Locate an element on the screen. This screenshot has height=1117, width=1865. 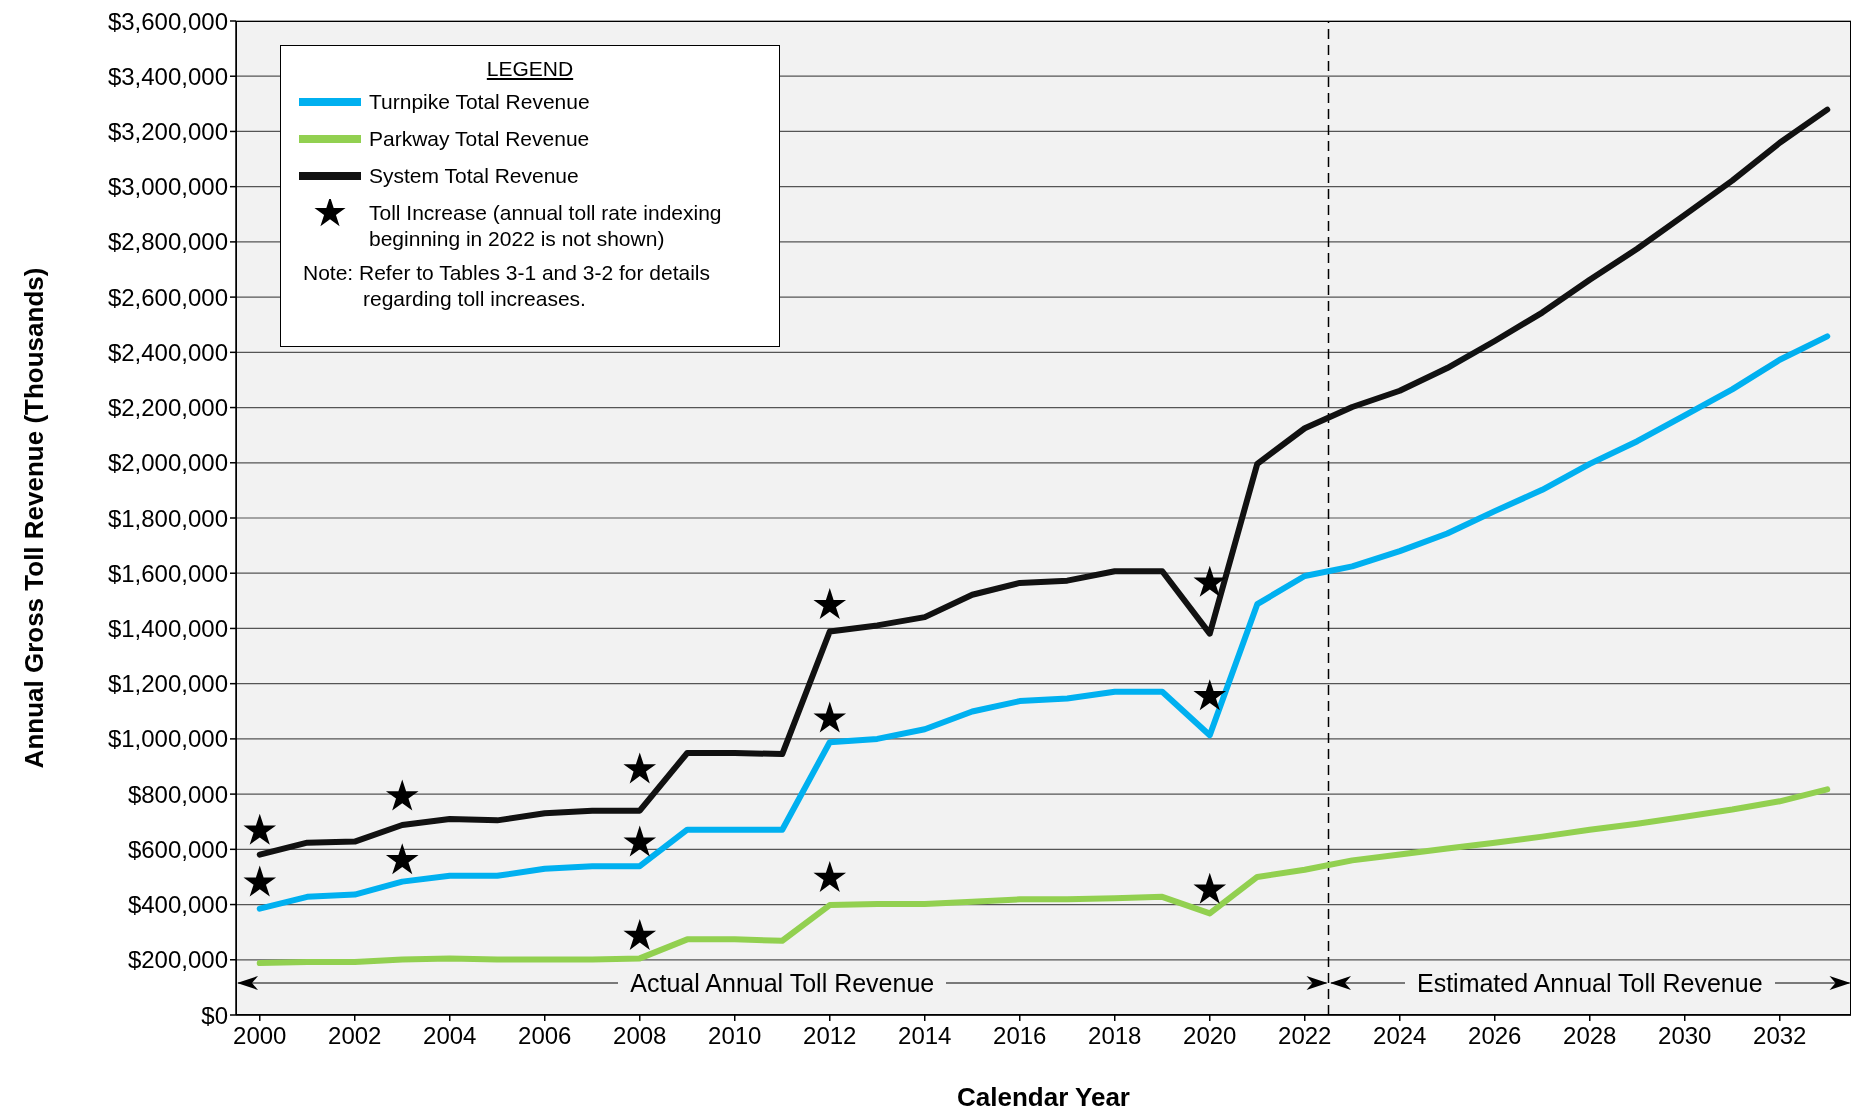
y-tick-label: $600,000 is located at coordinates (177, 849).